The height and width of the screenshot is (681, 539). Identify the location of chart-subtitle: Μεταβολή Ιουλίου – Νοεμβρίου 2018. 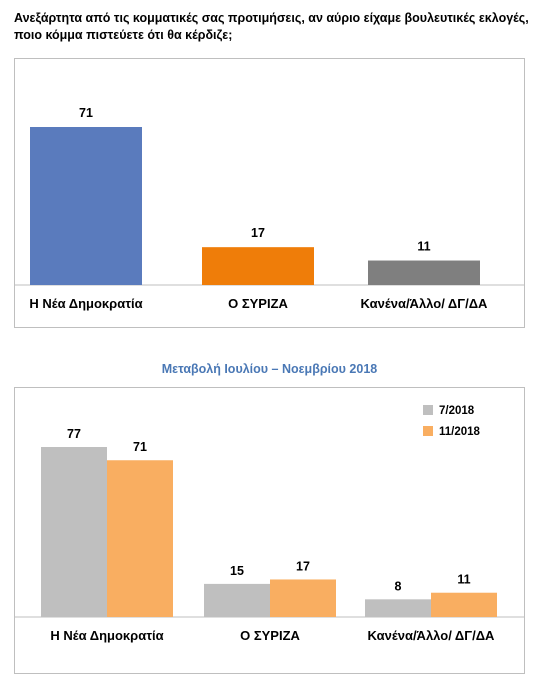
(269, 369).